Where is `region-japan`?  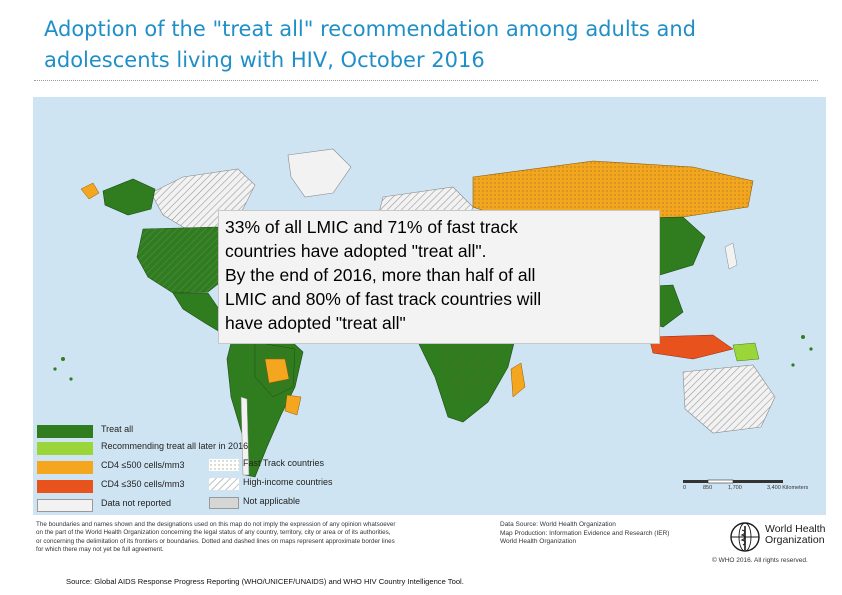
region-japan is located at coordinates (731, 256).